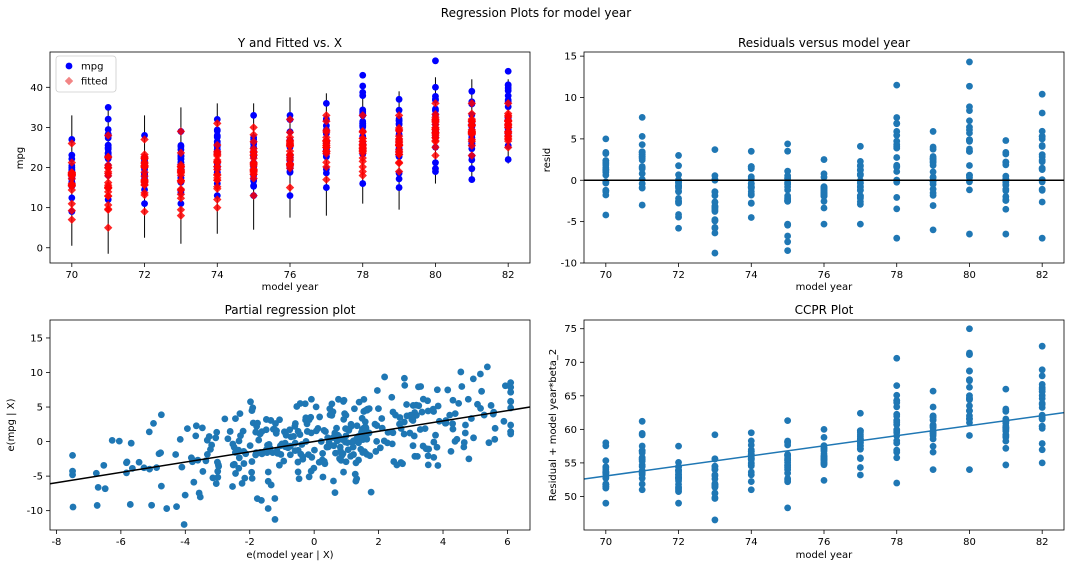 The width and height of the screenshot is (1072, 572). Describe the element at coordinates (570, 363) in the screenshot. I see `y-tick-label: 70` at that location.